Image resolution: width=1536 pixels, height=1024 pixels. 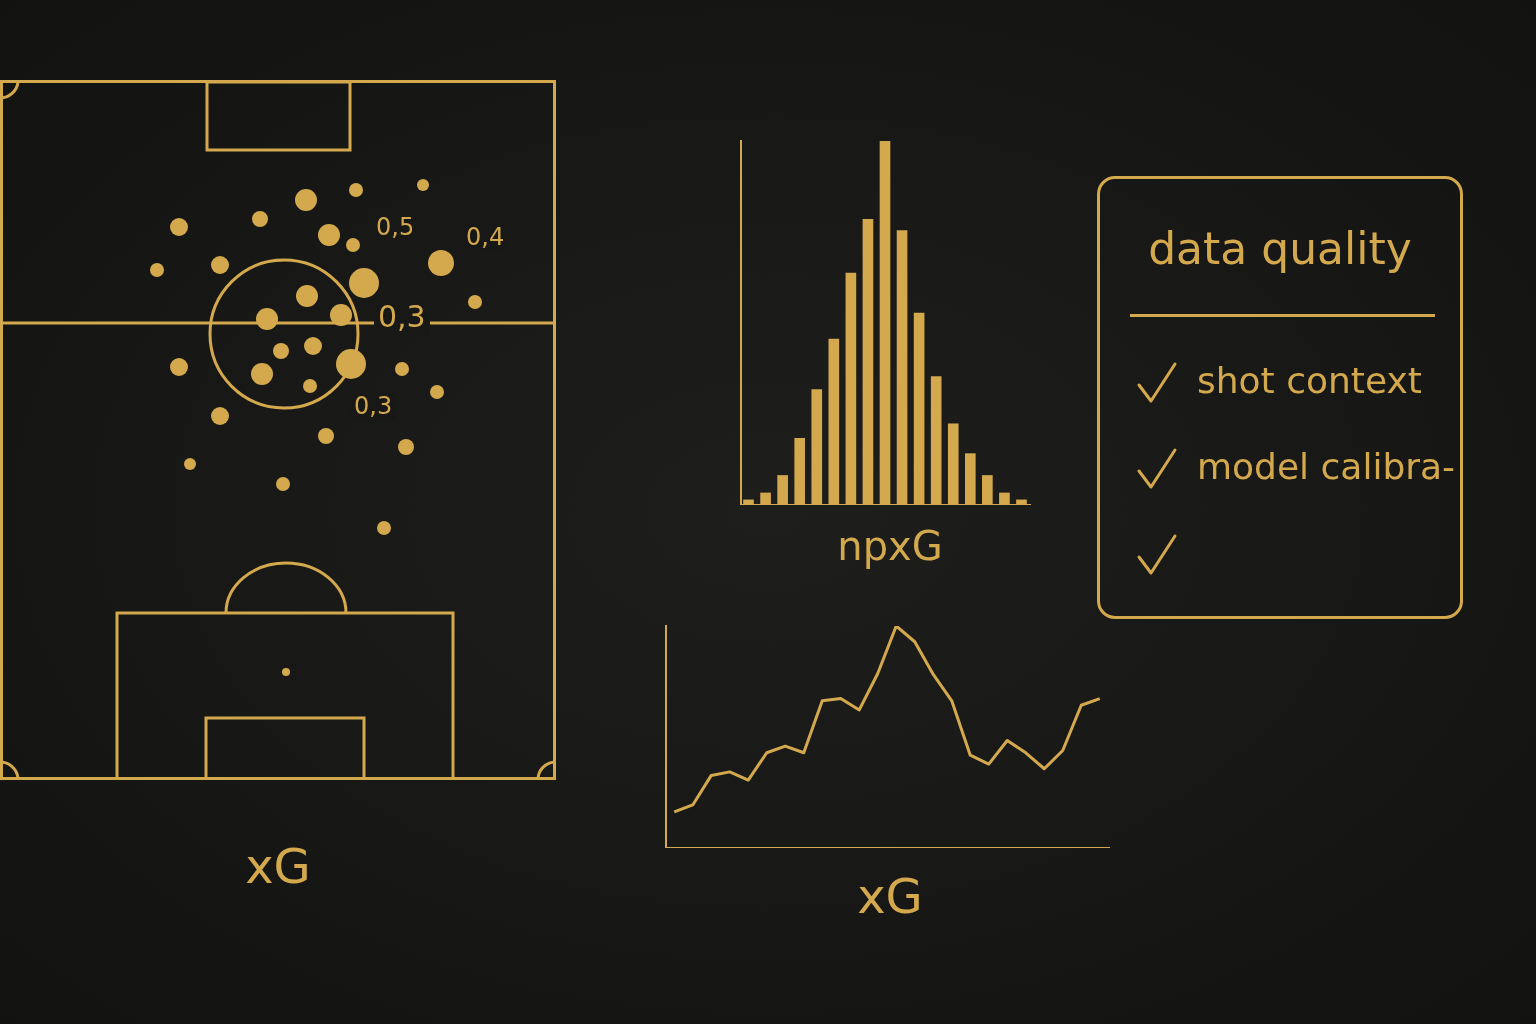 I want to click on x-axis-title: npxG, so click(x=890, y=546).